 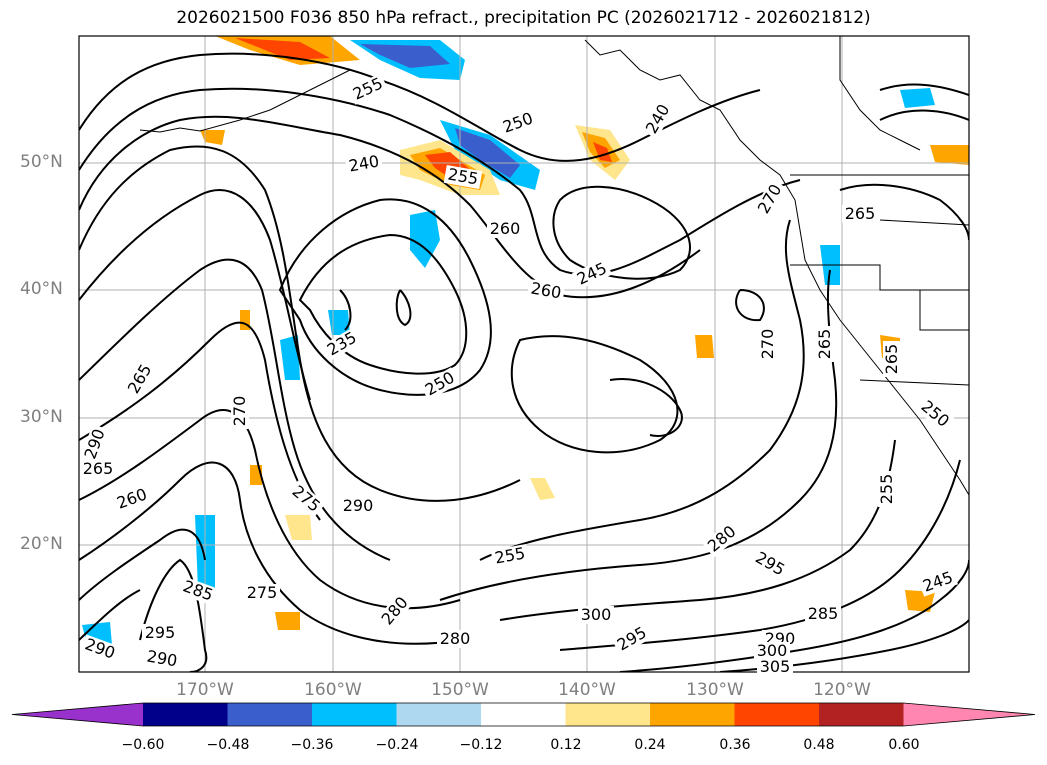 I want to click on colorbar-extend-low, so click(x=77, y=714).